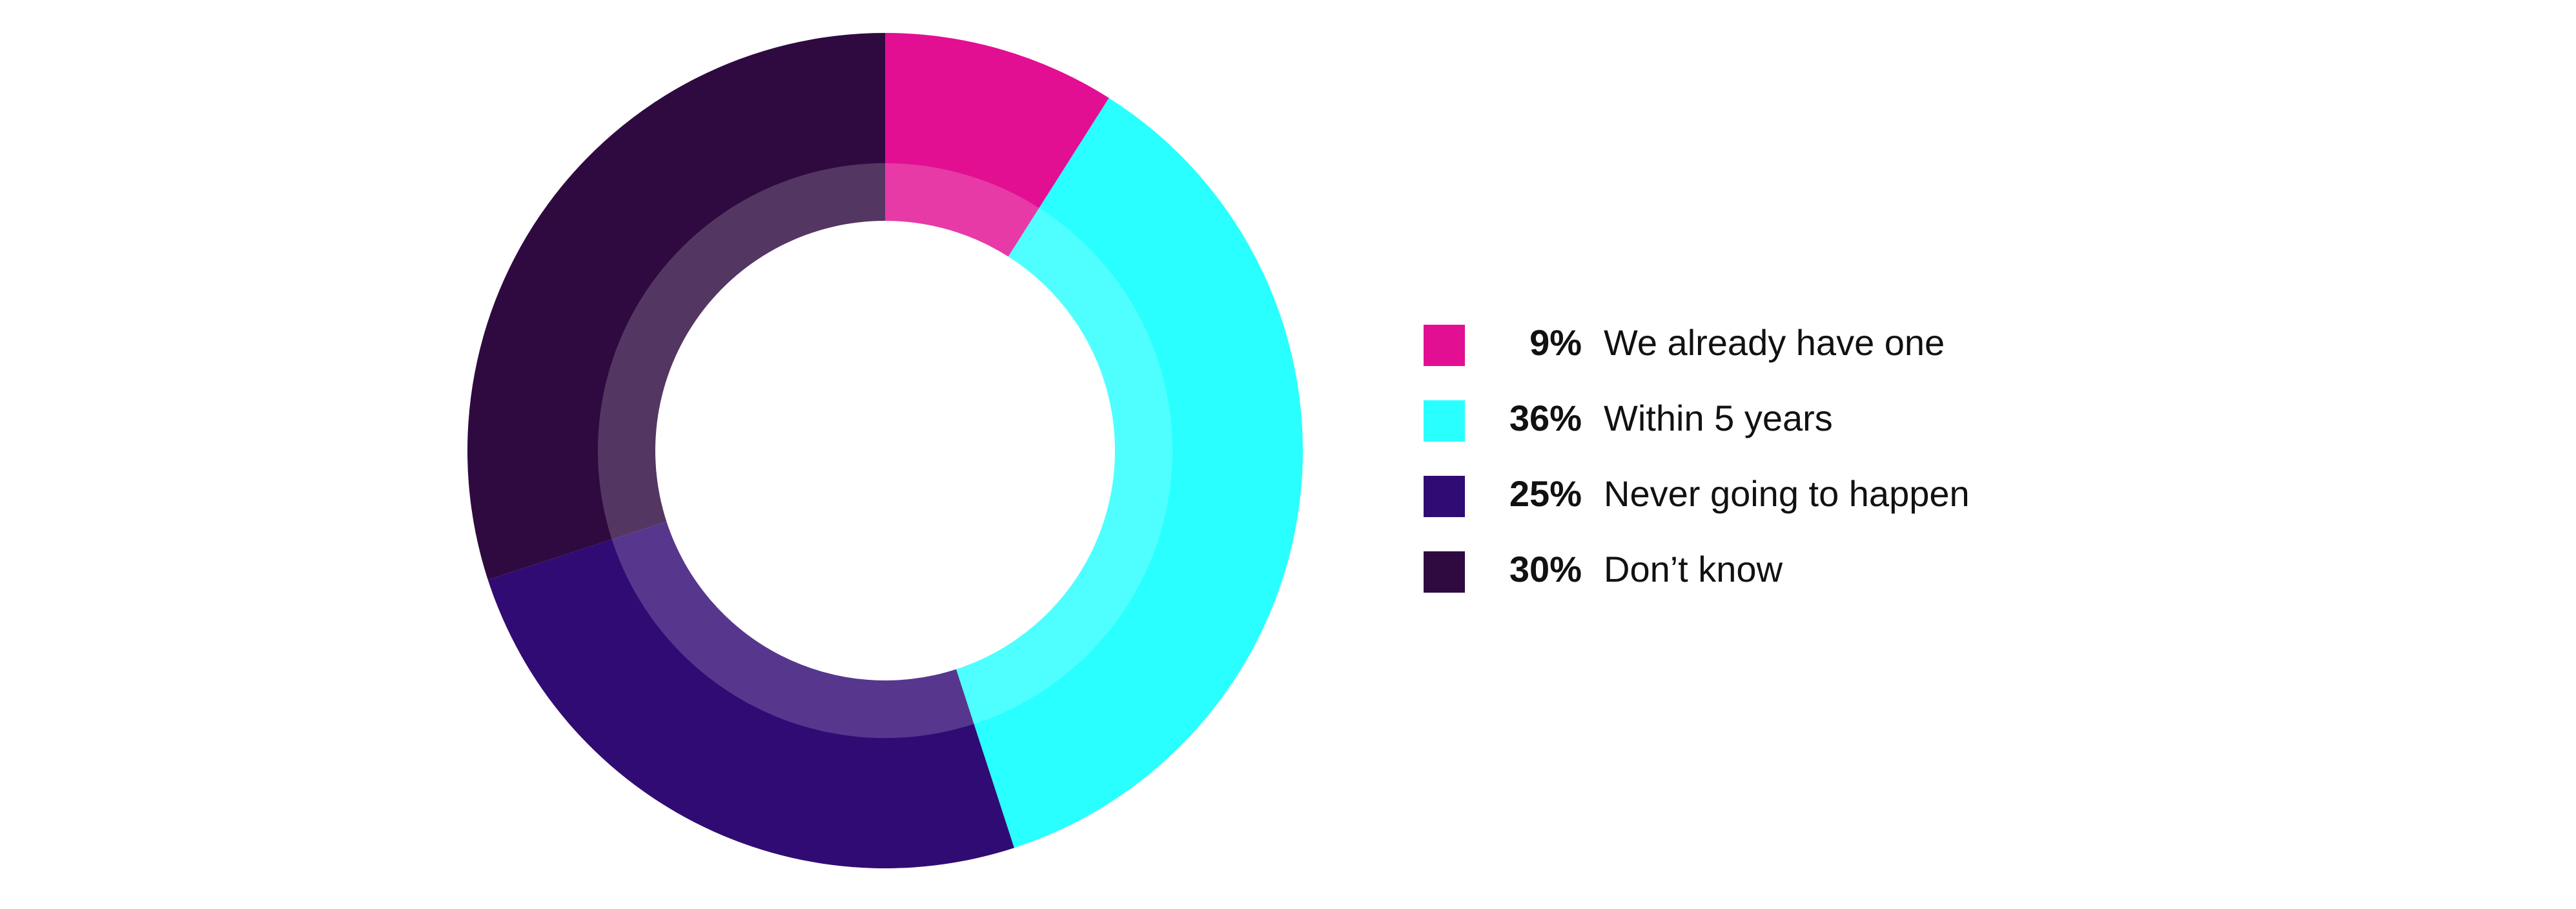 The image size is (2576, 909). What do you see at coordinates (1694, 569) in the screenshot?
I see `legend-label: Don’t know` at bounding box center [1694, 569].